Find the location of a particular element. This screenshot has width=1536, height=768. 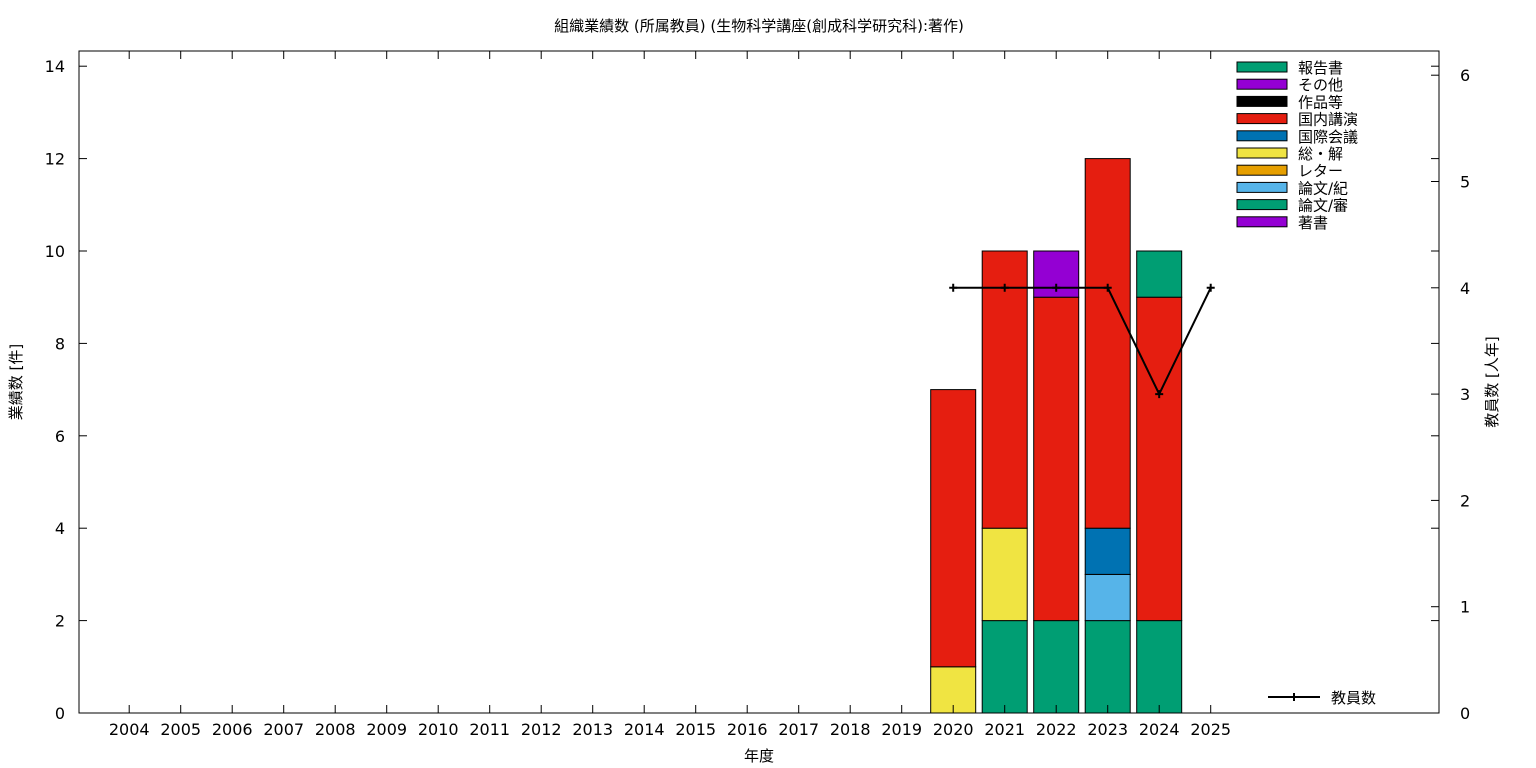

y2-tick-label: 1 is located at coordinates (1465, 607).